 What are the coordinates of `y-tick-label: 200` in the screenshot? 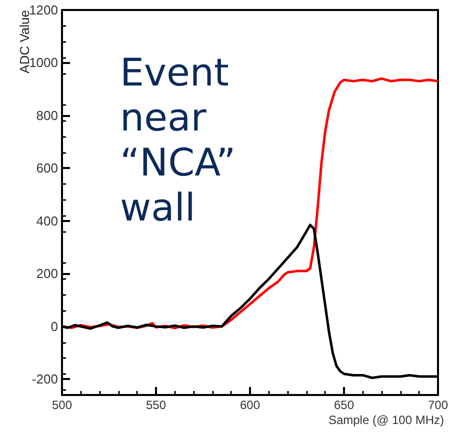 It's located at (47, 274).